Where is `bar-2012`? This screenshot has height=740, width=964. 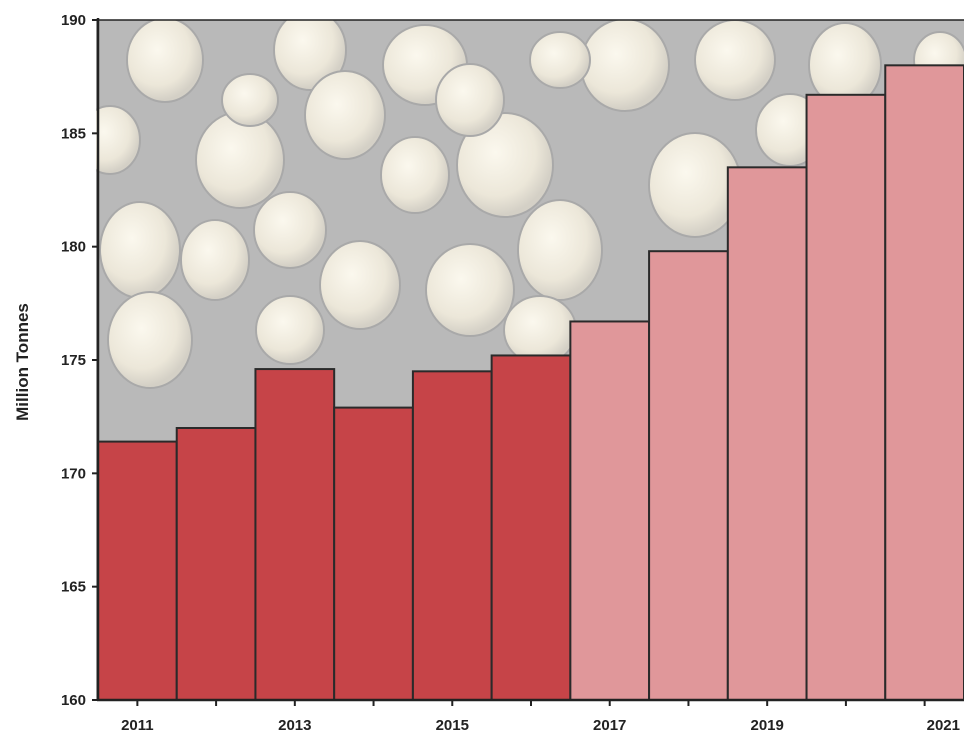
bar-2012 is located at coordinates (216, 564).